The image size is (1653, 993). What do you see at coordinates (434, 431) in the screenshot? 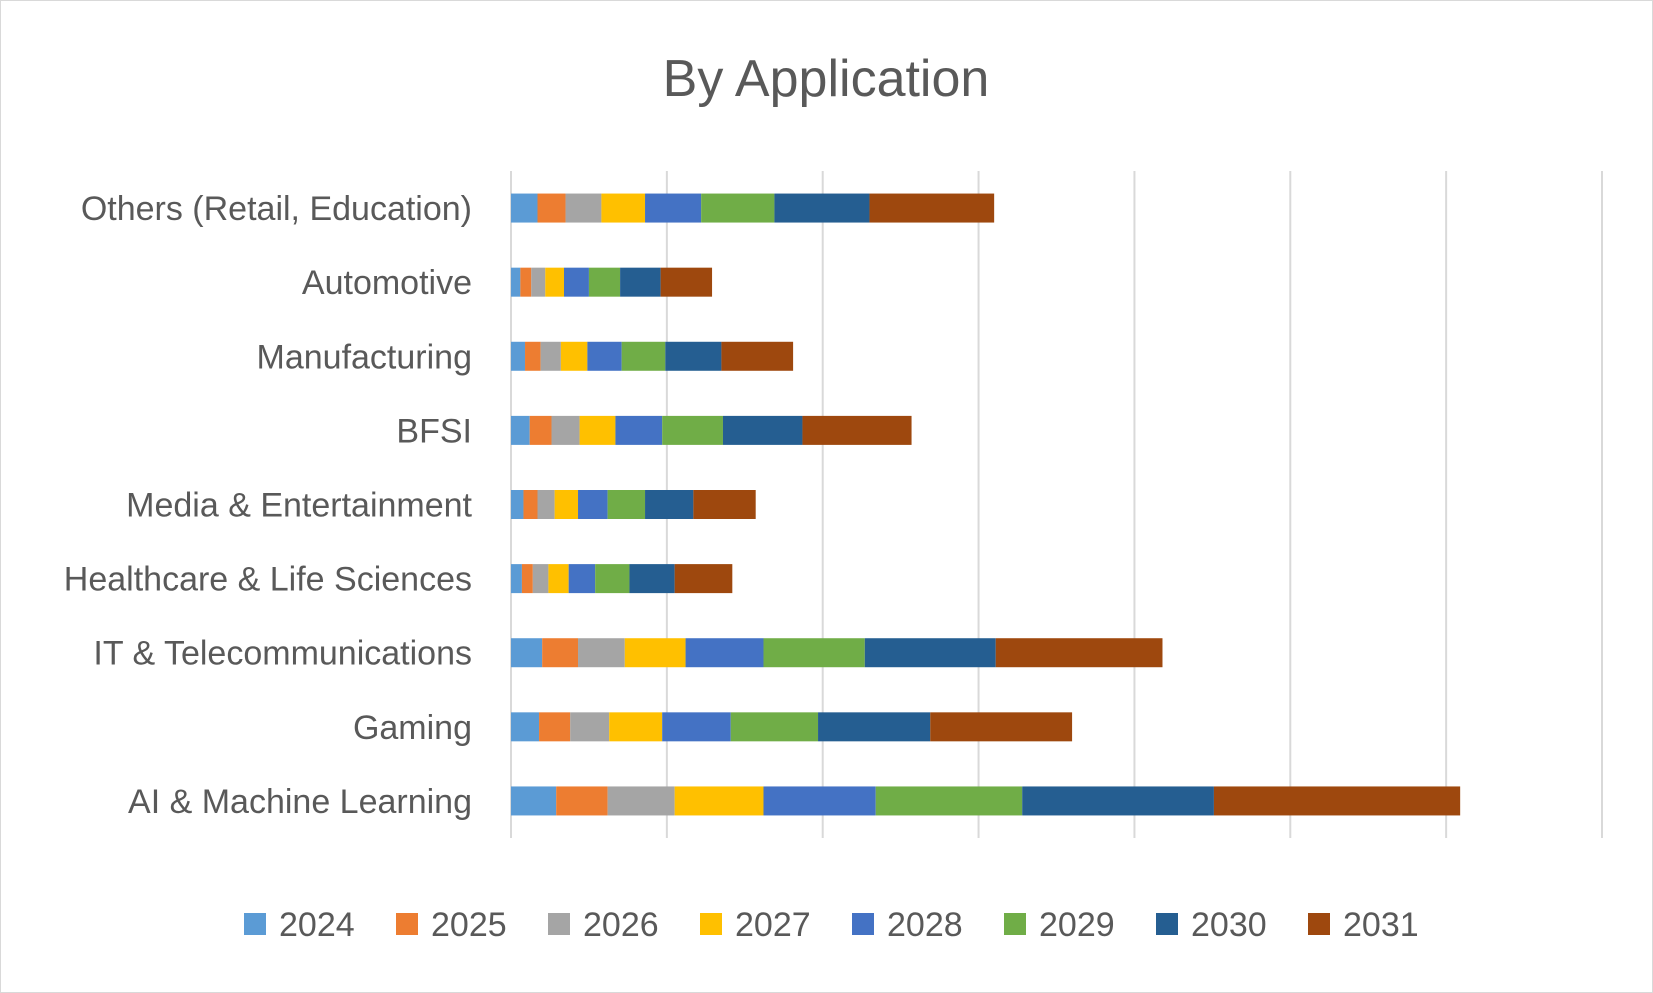
I see `category-label: BFSI` at bounding box center [434, 431].